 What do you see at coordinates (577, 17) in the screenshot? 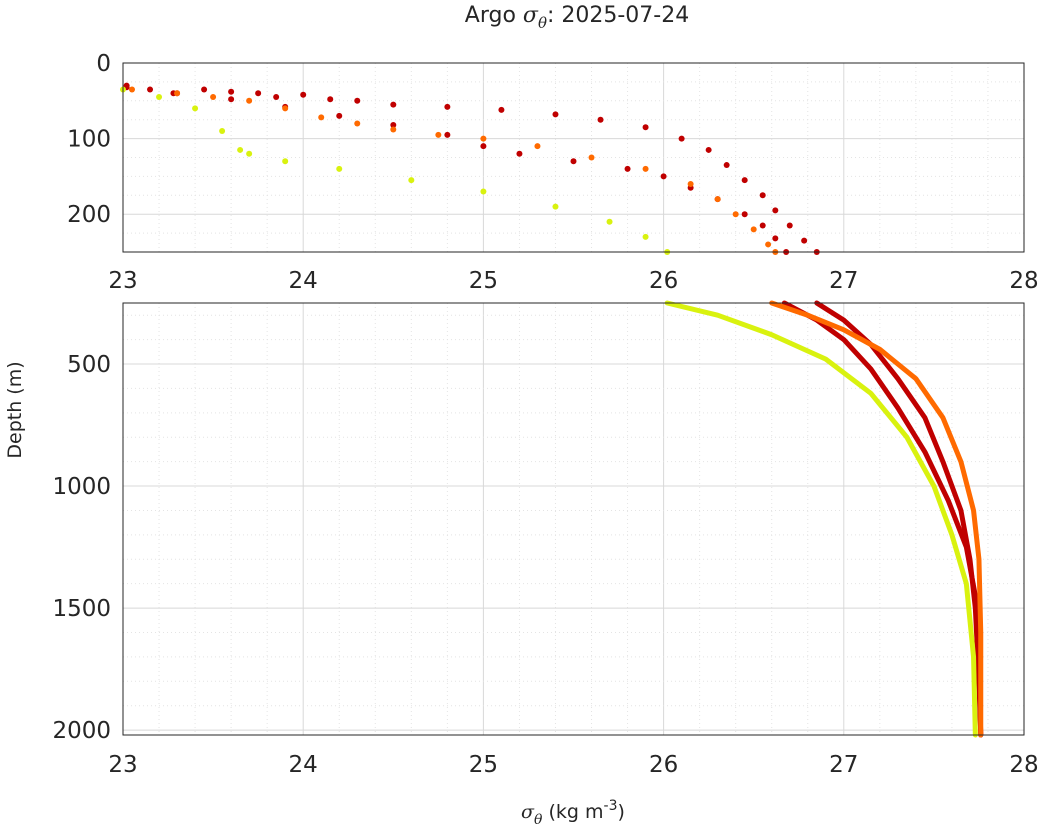
I see `chart-title: Argo σθ: 2025-07-24` at bounding box center [577, 17].